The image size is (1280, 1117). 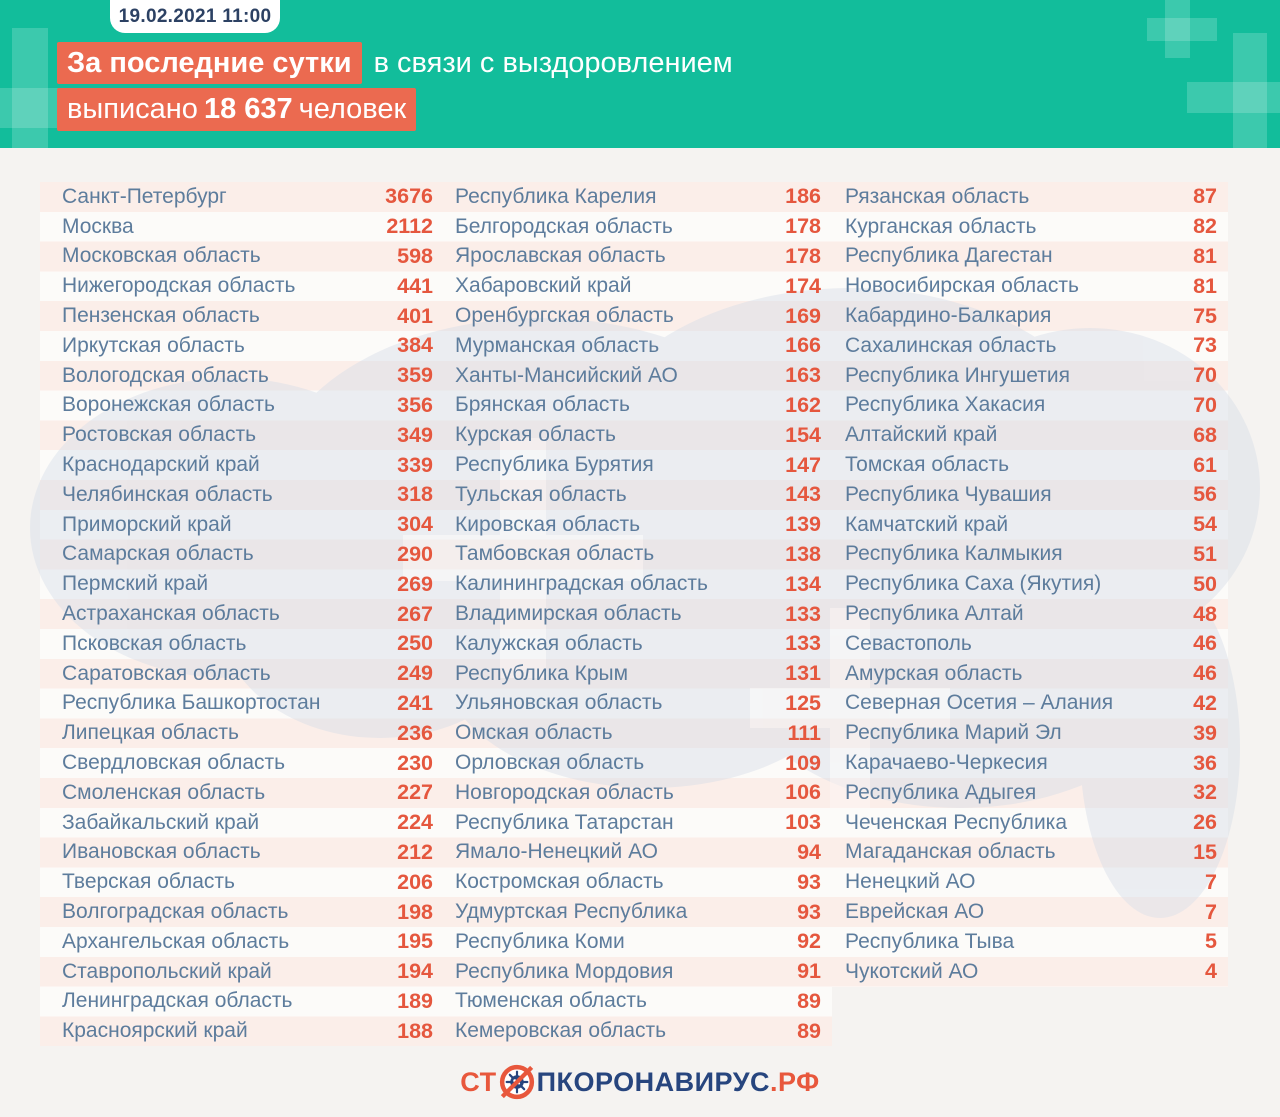 I want to click on region-row: Санкт-Петербург 3676, so click(x=247, y=197).